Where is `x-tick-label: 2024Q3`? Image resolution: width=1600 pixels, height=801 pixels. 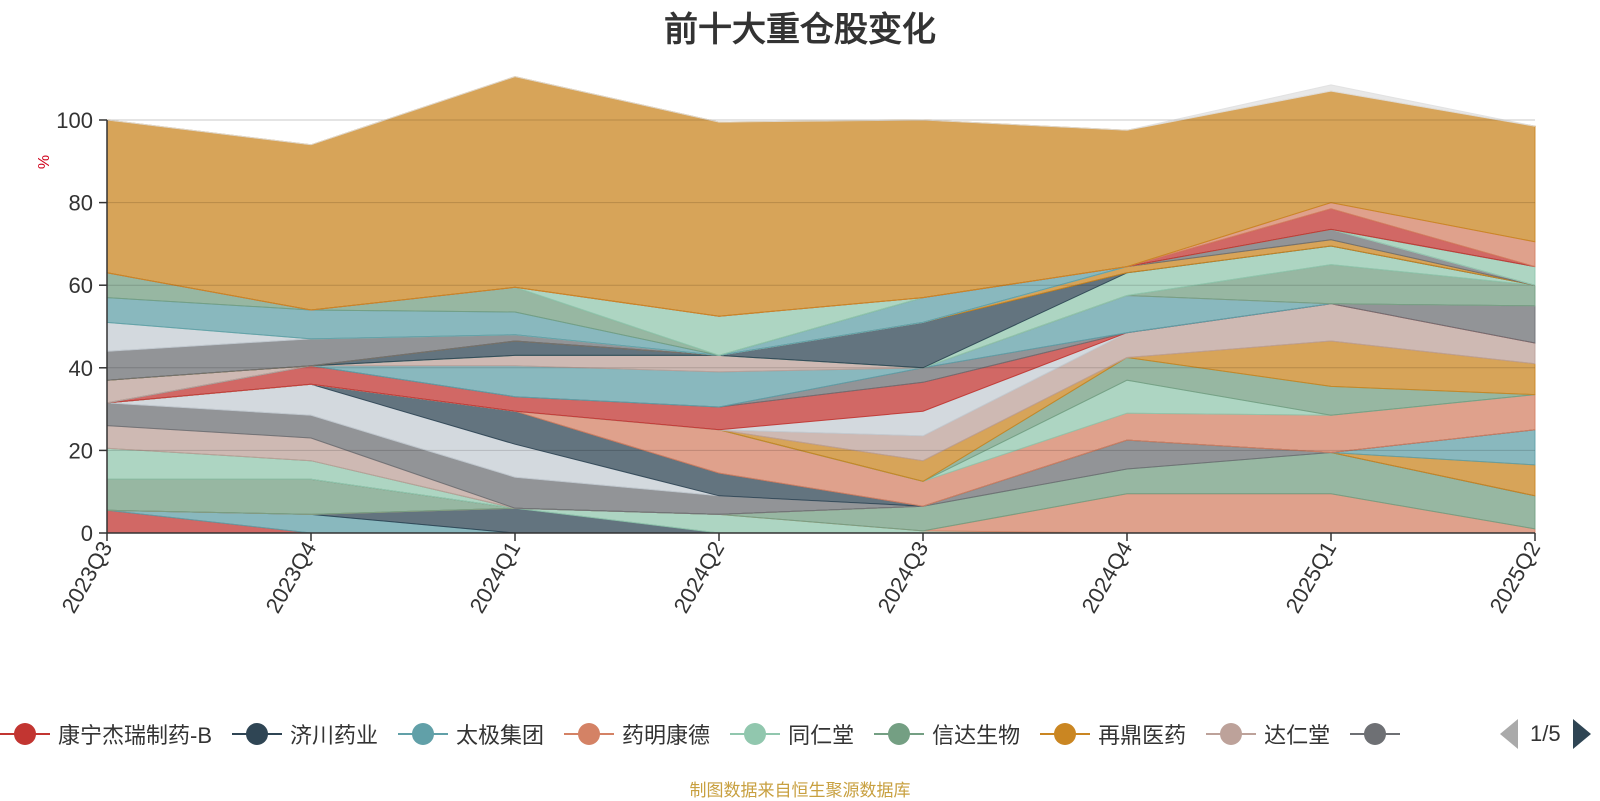
x-tick-label: 2024Q3 is located at coordinates (903, 577).